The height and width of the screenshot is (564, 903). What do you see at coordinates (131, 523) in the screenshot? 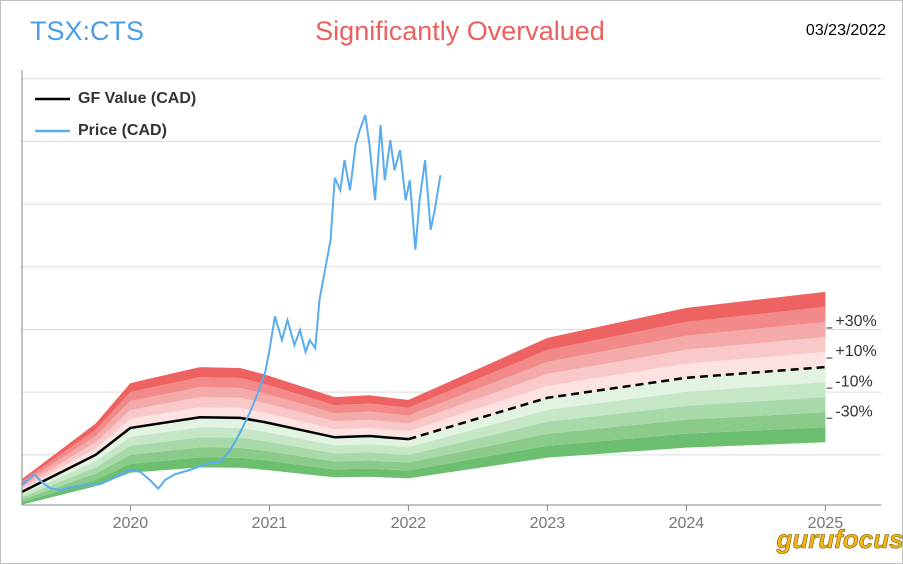
I see `x-tick-label: 2020` at bounding box center [131, 523].